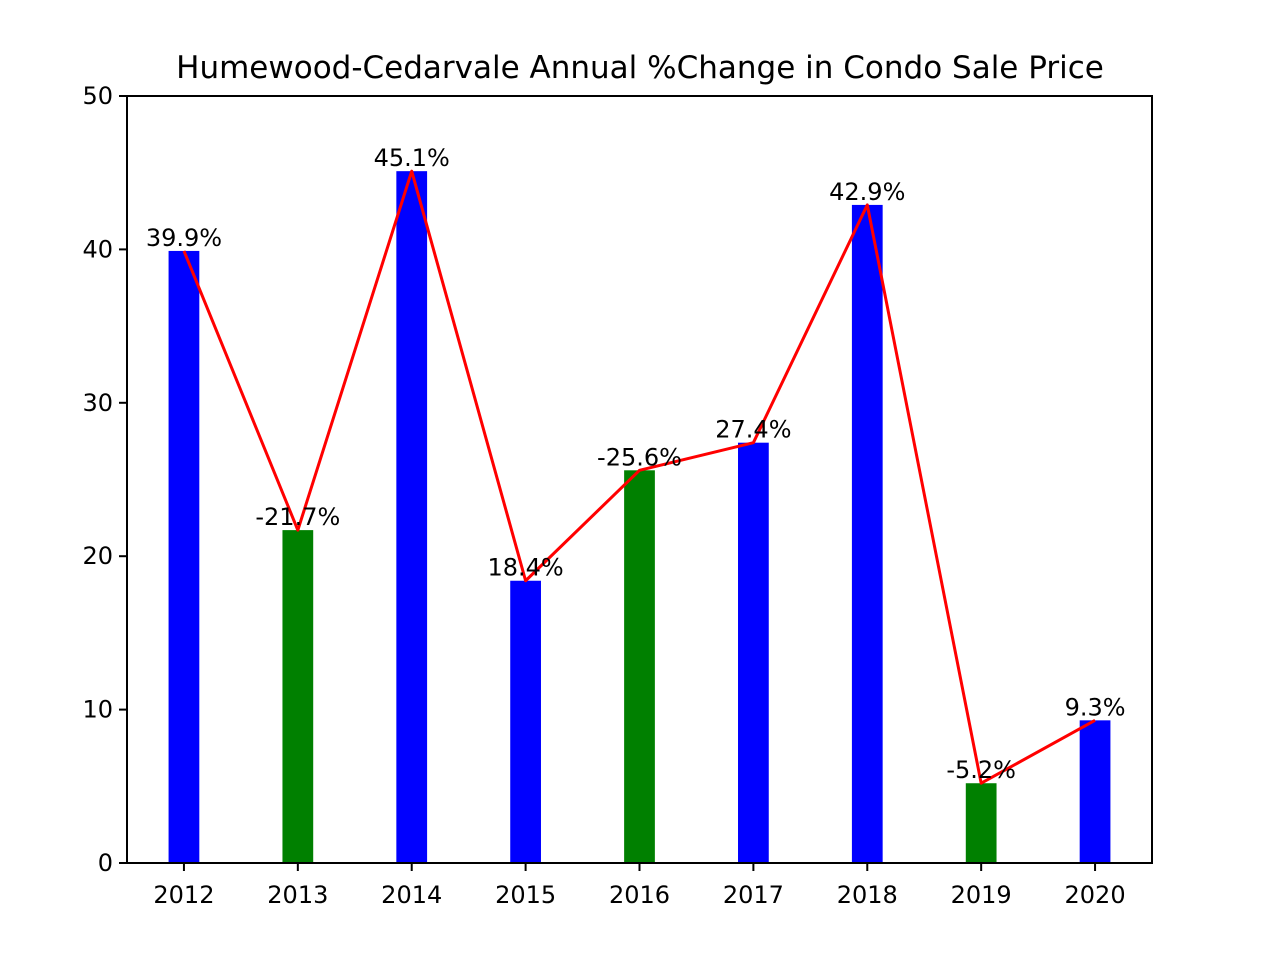 This screenshot has width=1280, height=964. What do you see at coordinates (753, 895) in the screenshot?
I see `x-tick-label-2017: 2017` at bounding box center [753, 895].